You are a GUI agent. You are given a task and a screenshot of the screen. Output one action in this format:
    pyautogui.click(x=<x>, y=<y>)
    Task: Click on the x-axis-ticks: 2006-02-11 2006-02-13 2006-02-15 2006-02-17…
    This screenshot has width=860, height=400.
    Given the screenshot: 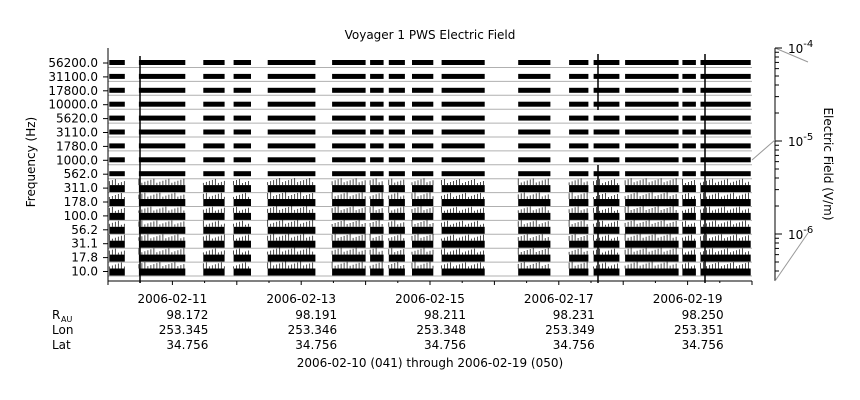 What is the action you would take?
    pyautogui.click(x=430, y=293)
    